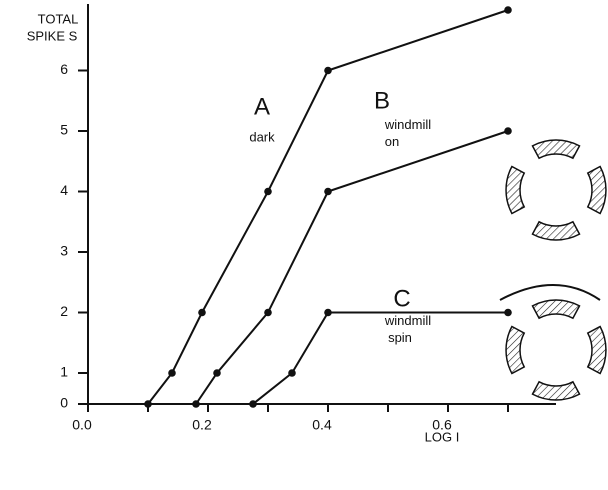  What do you see at coordinates (58, 18) in the screenshot?
I see `y-axis-label: TOTAL` at bounding box center [58, 18].